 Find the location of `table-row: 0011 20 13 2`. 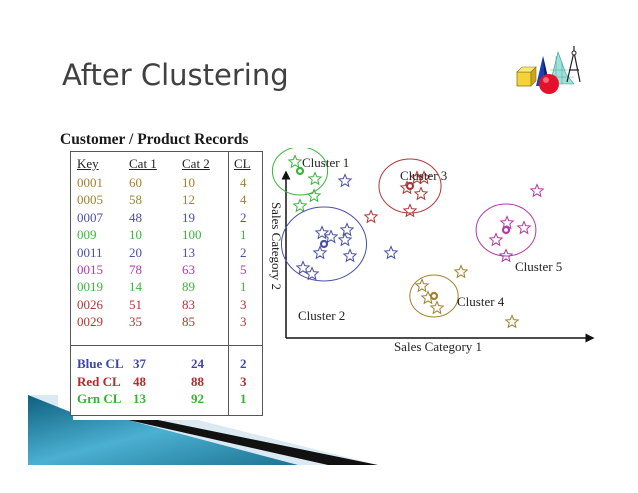

table-row: 0011 20 13 2 is located at coordinates (166, 253).